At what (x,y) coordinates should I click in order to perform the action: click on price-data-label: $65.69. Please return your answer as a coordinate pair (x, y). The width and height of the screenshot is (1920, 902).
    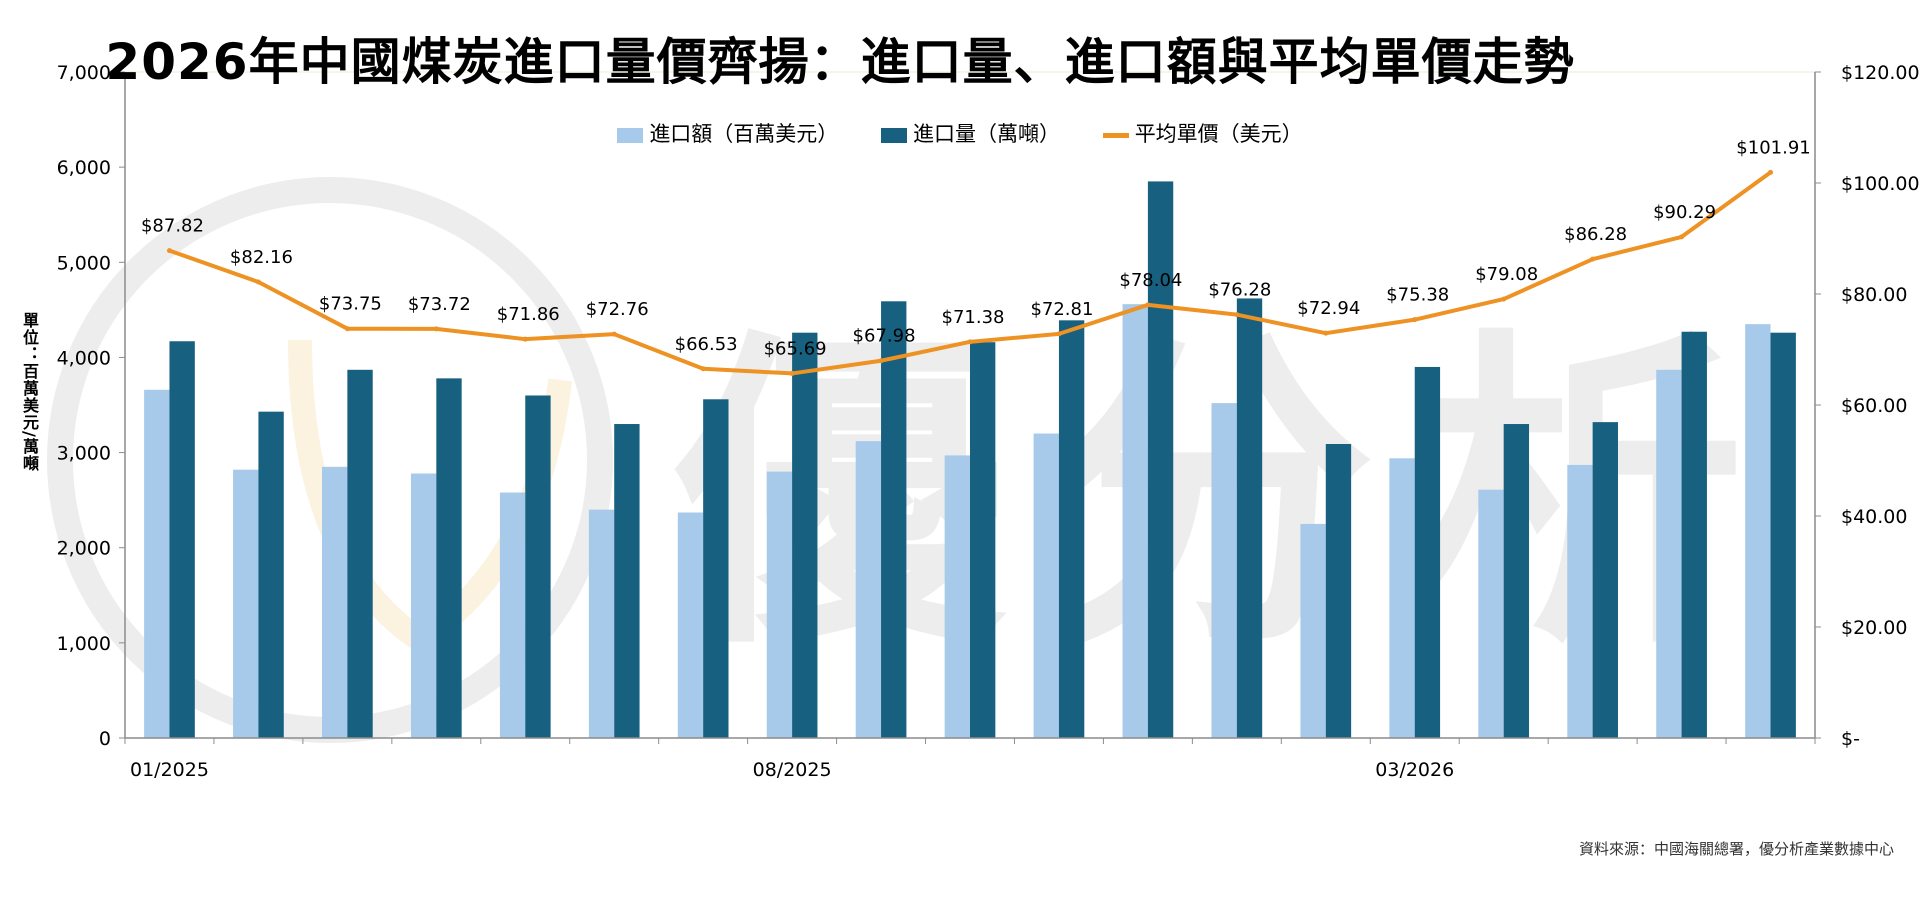
    Looking at the image, I should click on (795, 348).